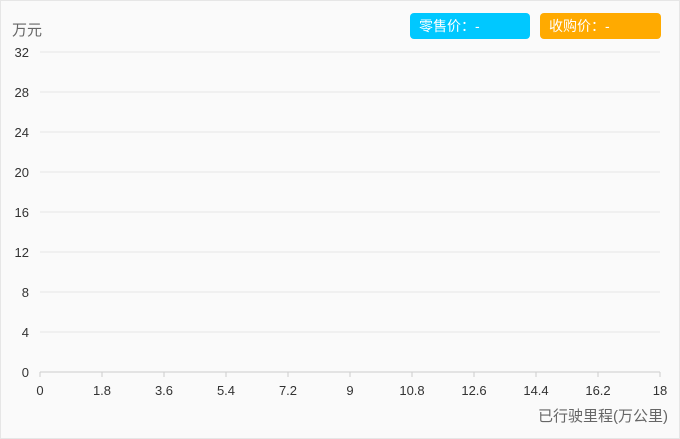 This screenshot has width=680, height=439. Describe the element at coordinates (22, 92) in the screenshot. I see `y-tick-label: 28` at that location.